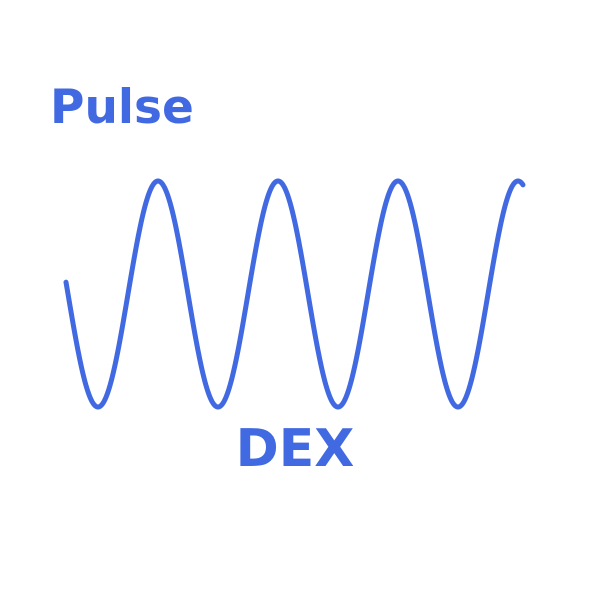  Describe the element at coordinates (295, 449) in the screenshot. I see `logo-word-bottom: DEX` at that location.